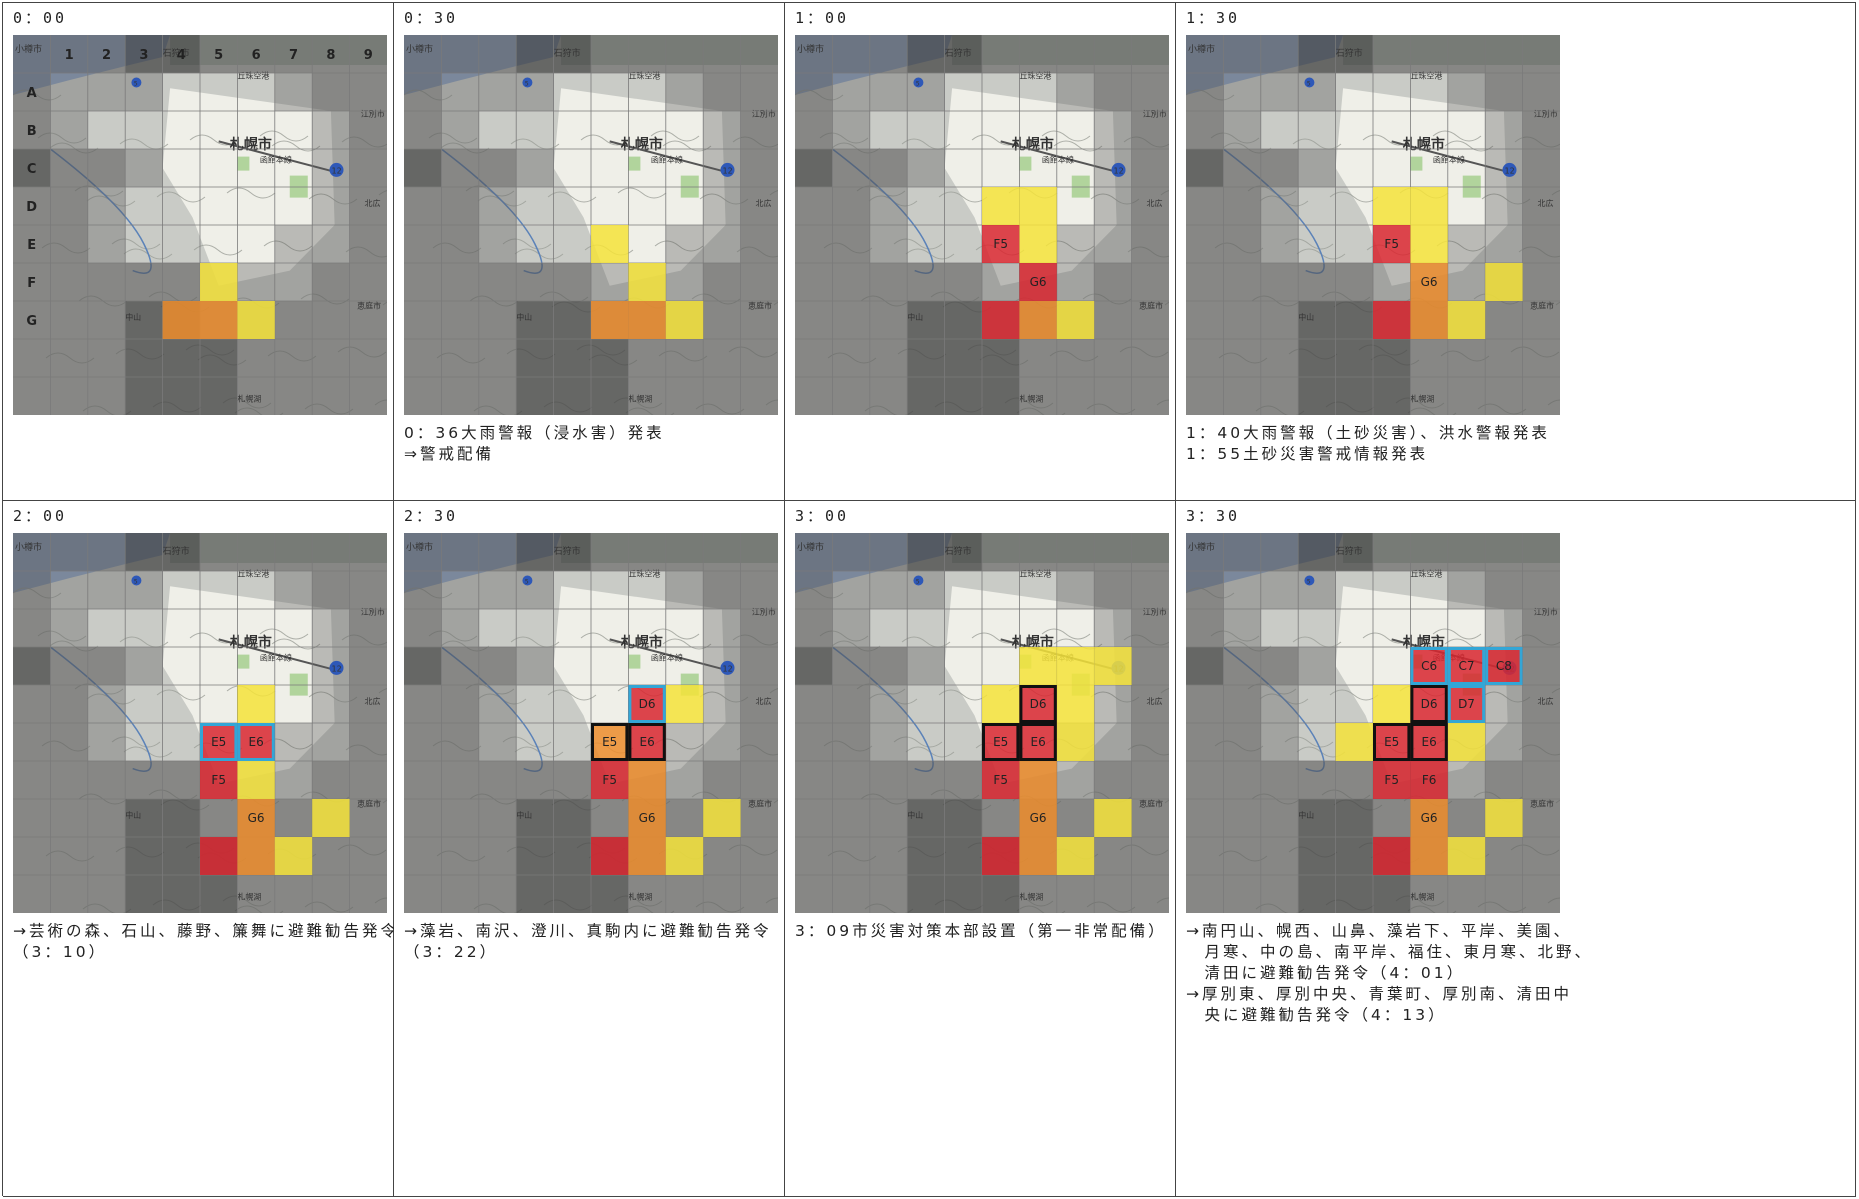  Describe the element at coordinates (1429, 704) in the screenshot. I see `cell-label: D6` at that location.